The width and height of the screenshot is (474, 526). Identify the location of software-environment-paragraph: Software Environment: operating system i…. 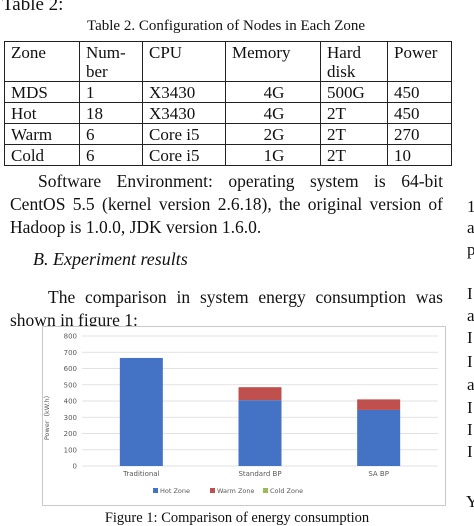
(226, 204).